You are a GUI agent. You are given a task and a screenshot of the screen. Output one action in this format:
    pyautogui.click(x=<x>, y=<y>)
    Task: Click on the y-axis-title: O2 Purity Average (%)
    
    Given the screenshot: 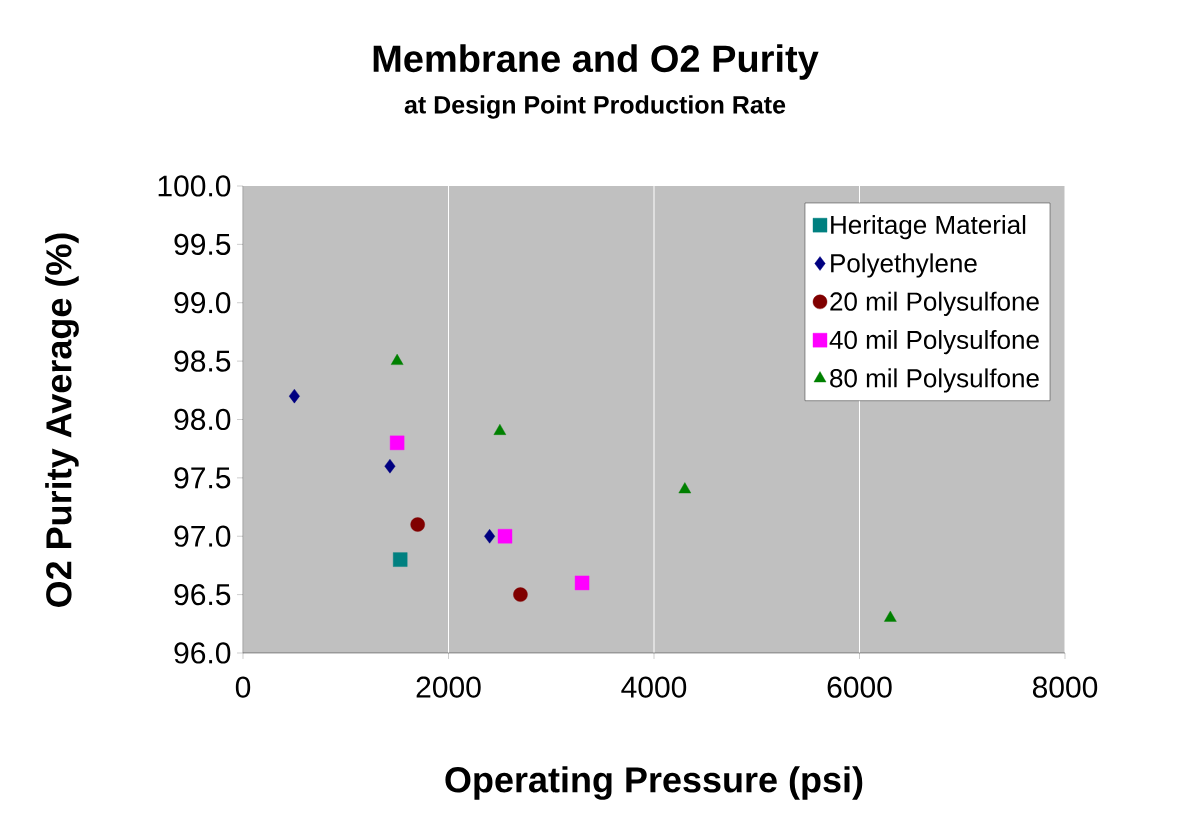 What is the action you would take?
    pyautogui.click(x=62, y=420)
    